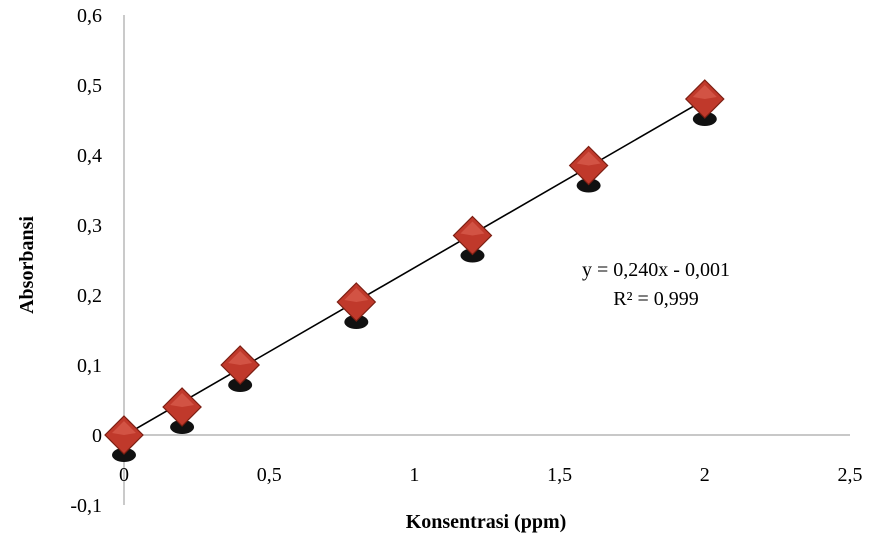  Describe the element at coordinates (559, 475) in the screenshot. I see `x-tick-label: 1,5` at that location.